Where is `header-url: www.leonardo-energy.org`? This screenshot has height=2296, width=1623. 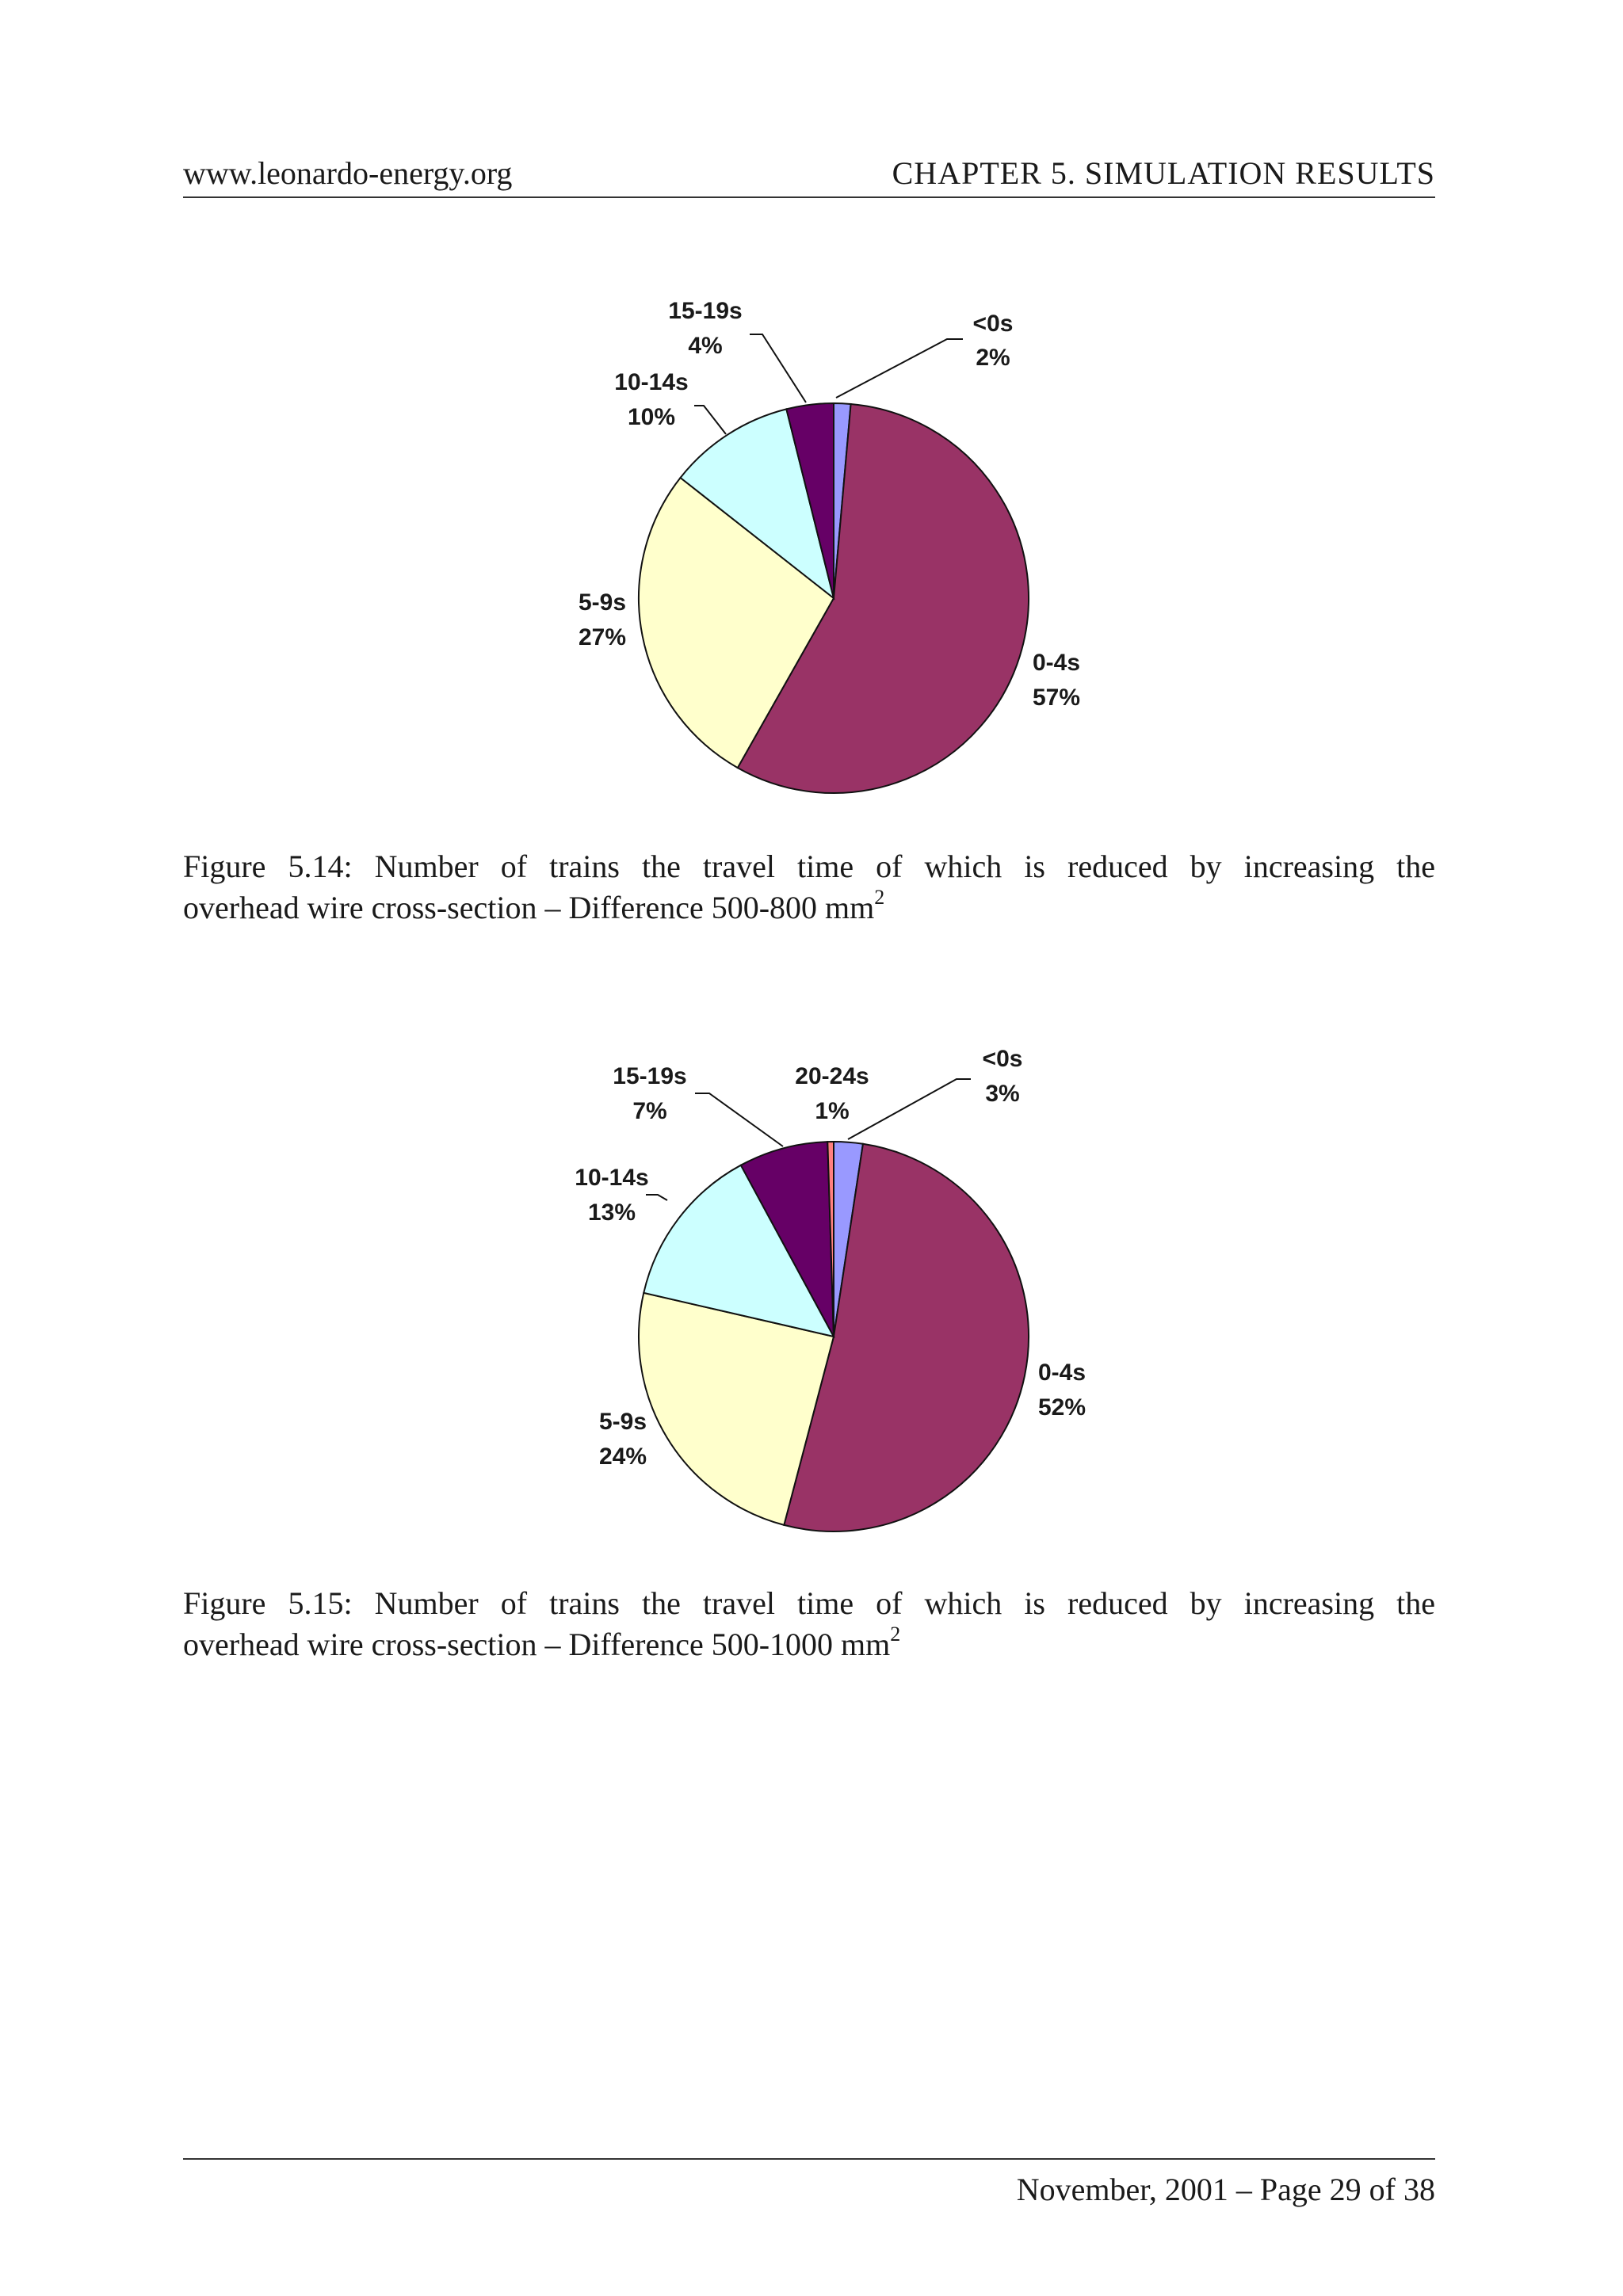 header-url: www.leonardo-energy.org is located at coordinates (348, 173).